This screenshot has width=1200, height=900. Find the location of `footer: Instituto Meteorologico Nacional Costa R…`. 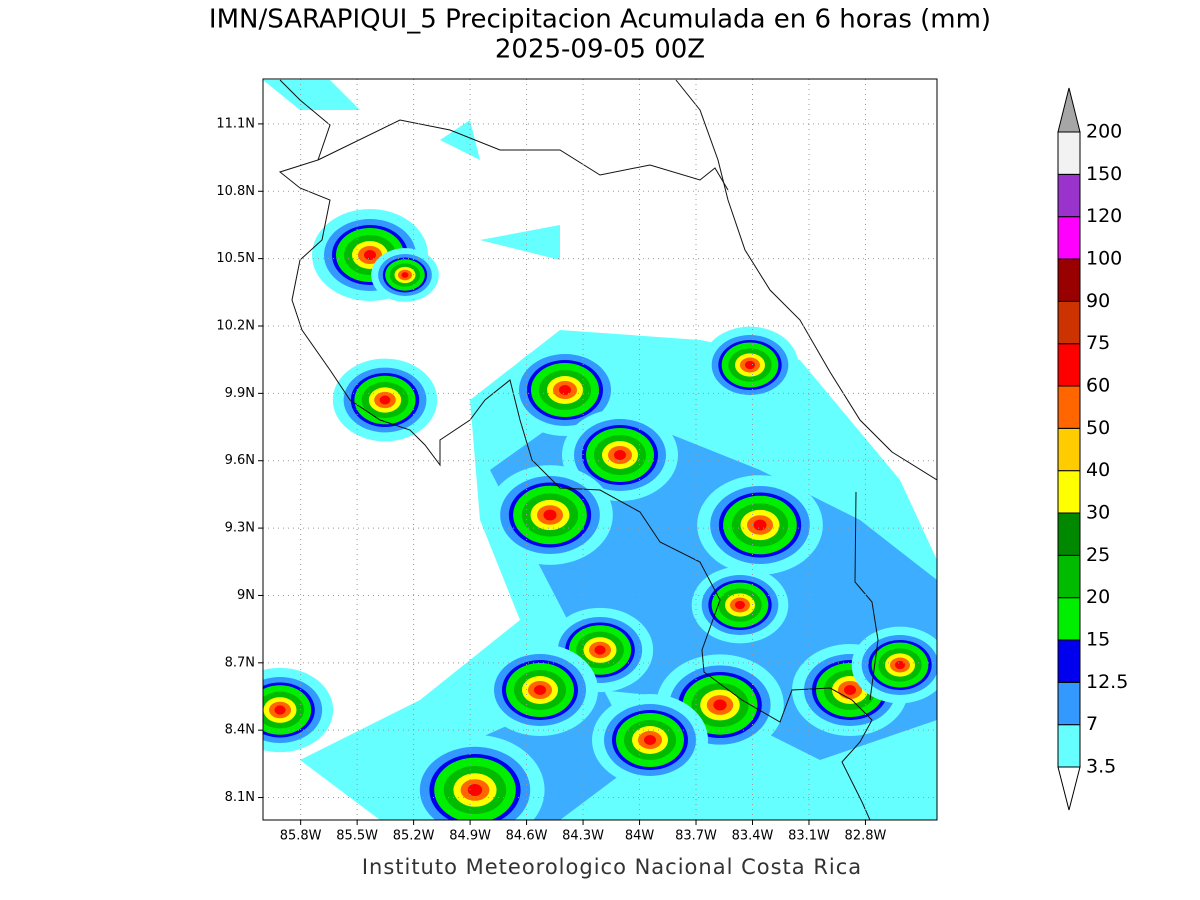

footer: Instituto Meteorologico Nacional Costa R… is located at coordinates (612, 867).